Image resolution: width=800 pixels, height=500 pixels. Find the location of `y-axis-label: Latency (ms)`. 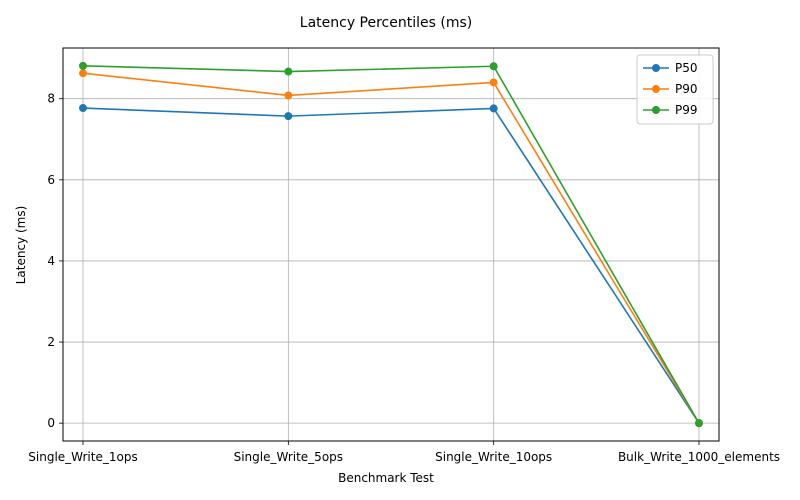

y-axis-label: Latency (ms) is located at coordinates (21, 245).